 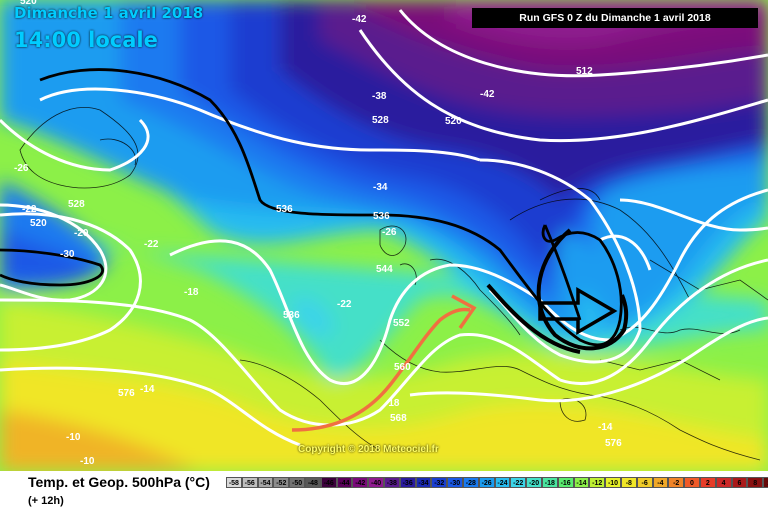 I want to click on scale-value-label: -8, so click(x=628, y=483).